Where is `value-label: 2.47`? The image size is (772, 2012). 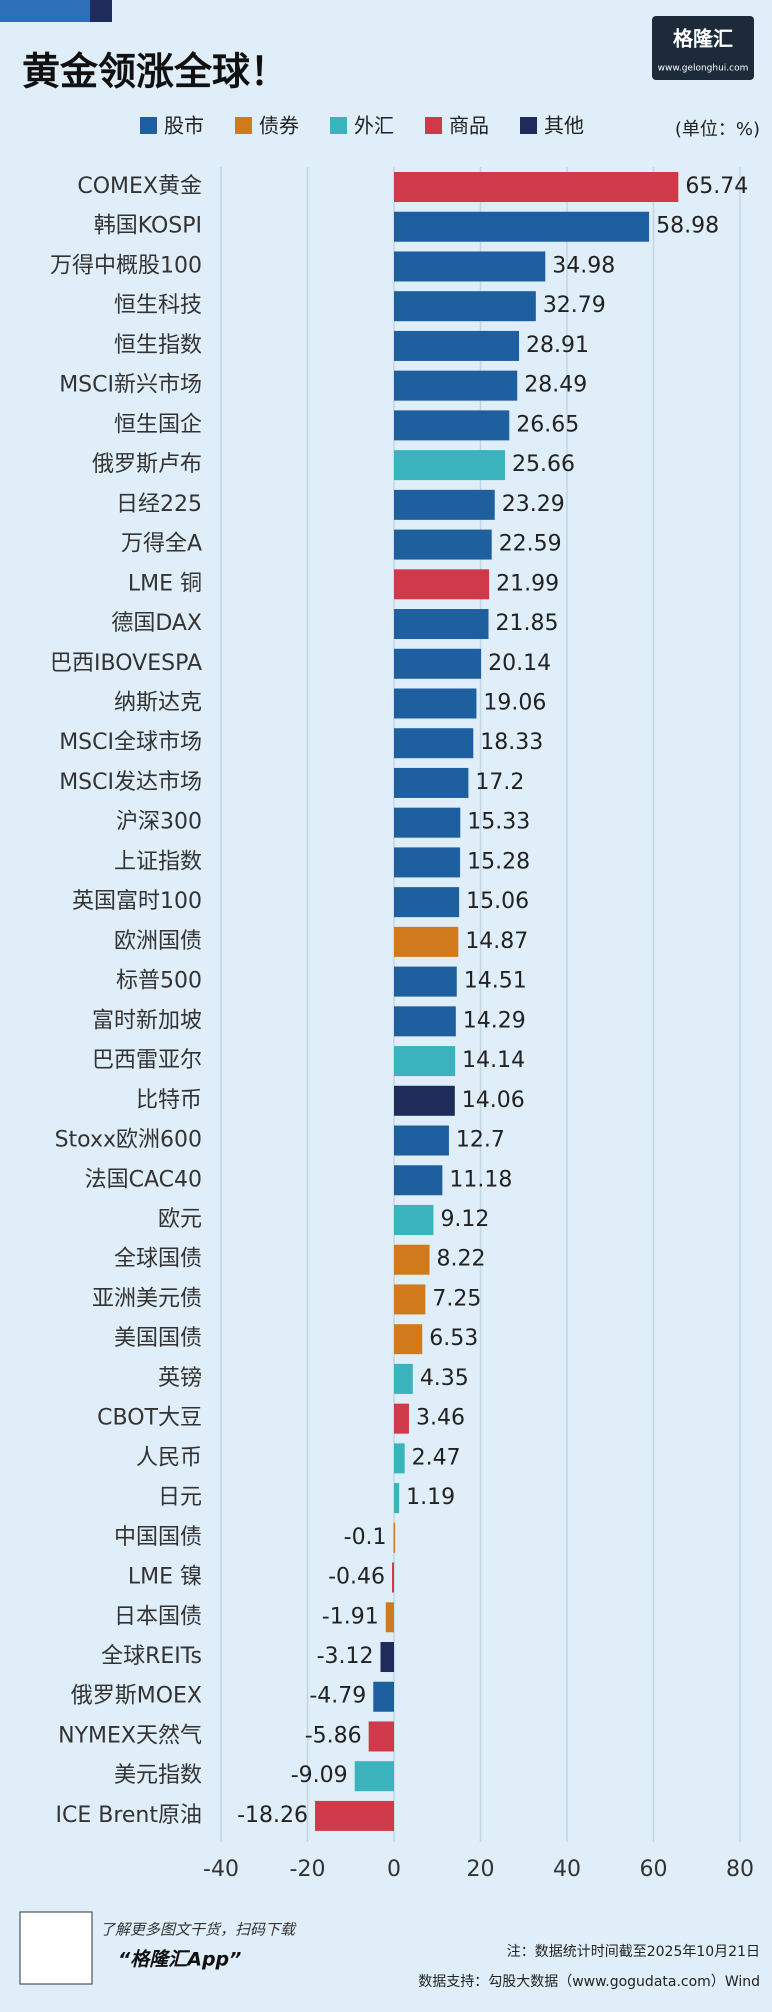
value-label: 2.47 is located at coordinates (436, 1457).